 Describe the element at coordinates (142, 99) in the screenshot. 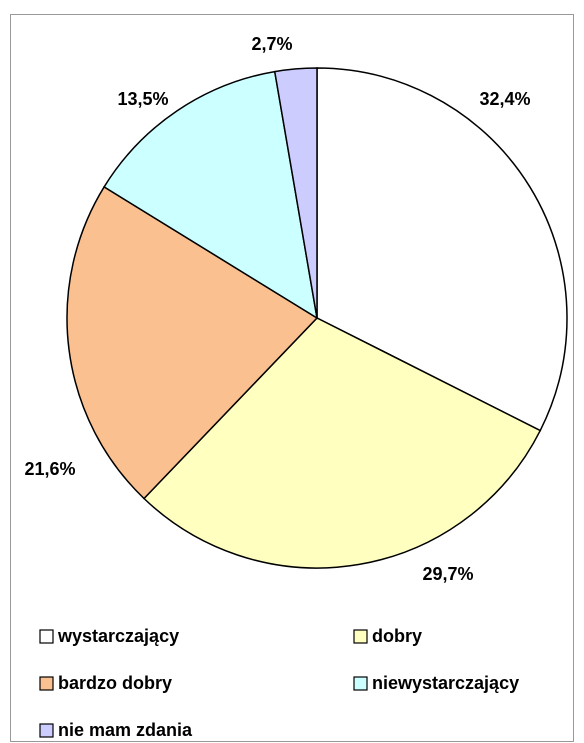

I see `data-label: 13,5%` at that location.